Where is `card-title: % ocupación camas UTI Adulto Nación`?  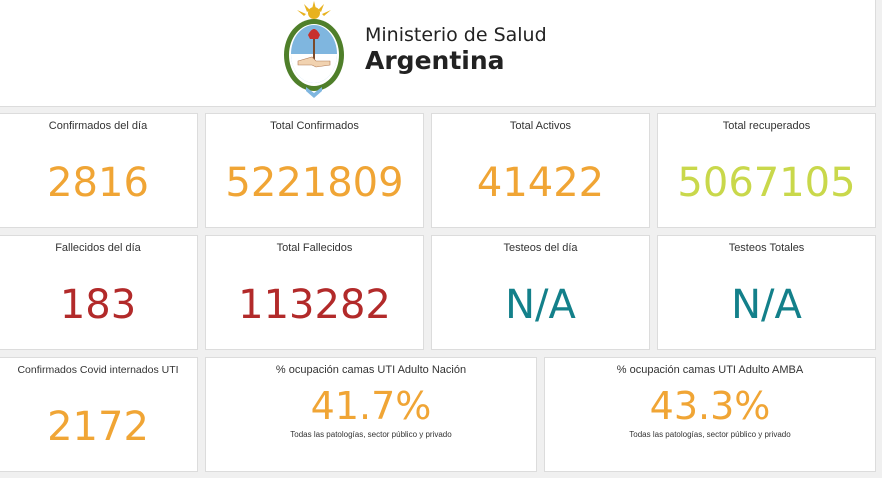
card-title: % ocupación camas UTI Adulto Nación is located at coordinates (371, 370).